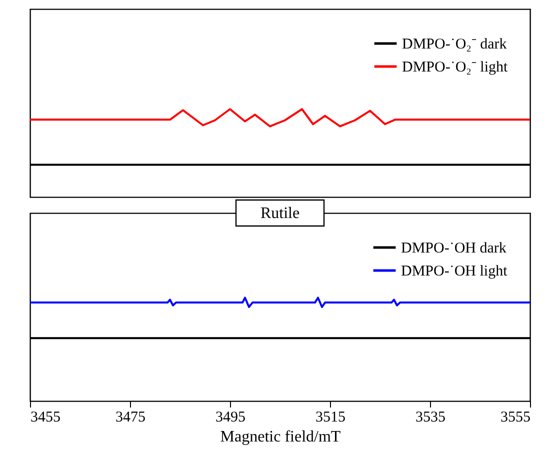 The image size is (559, 461). I want to click on x-tick-label: 3495, so click(231, 418).